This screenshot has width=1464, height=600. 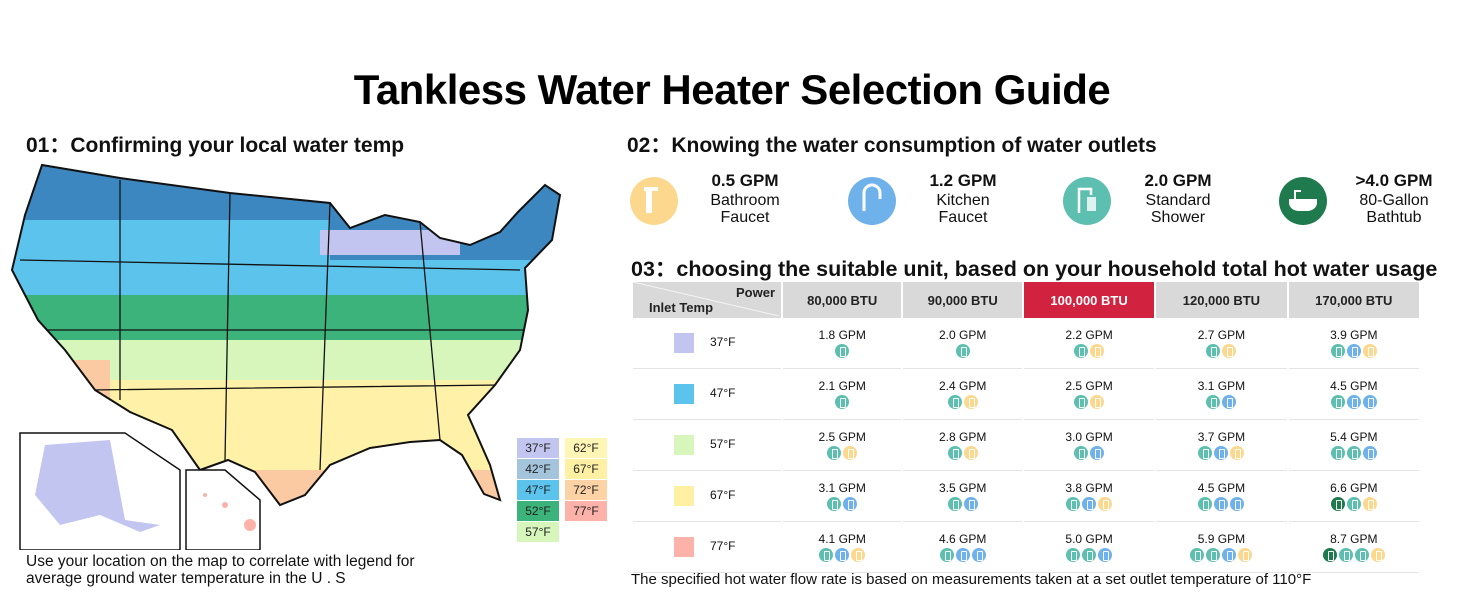 What do you see at coordinates (586, 469) in the screenshot?
I see `legend-swatch: 67°F` at bounding box center [586, 469].